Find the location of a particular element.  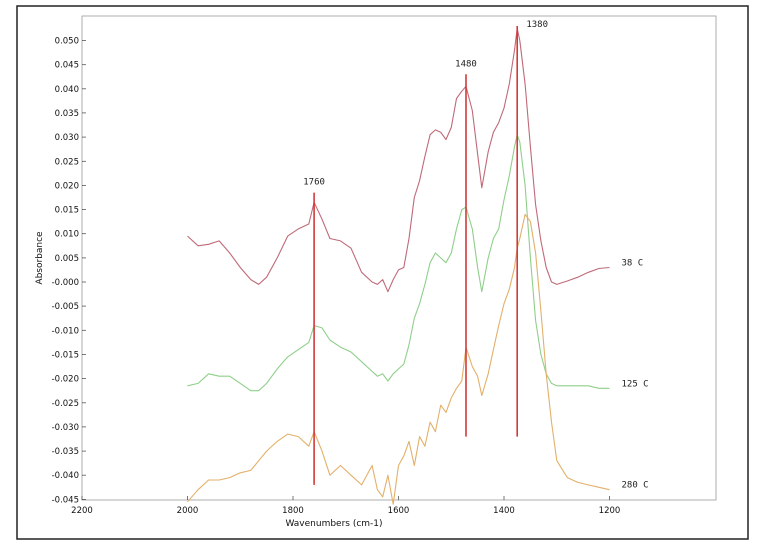

x-axis-title: Wavenumbers (cm-1) is located at coordinates (333, 524).